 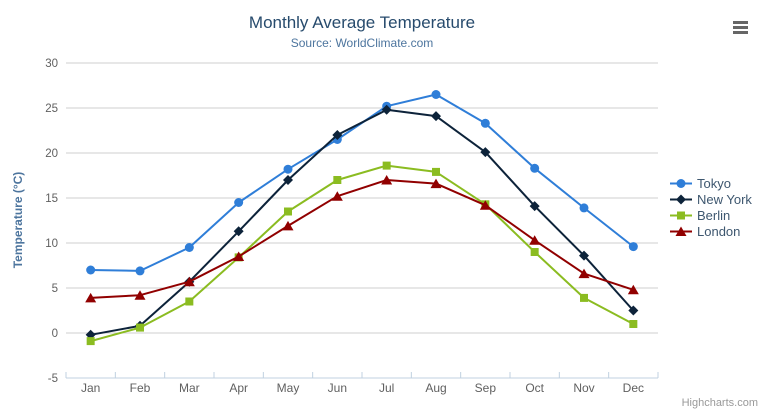 I want to click on legend-item-london: London, so click(x=711, y=231).